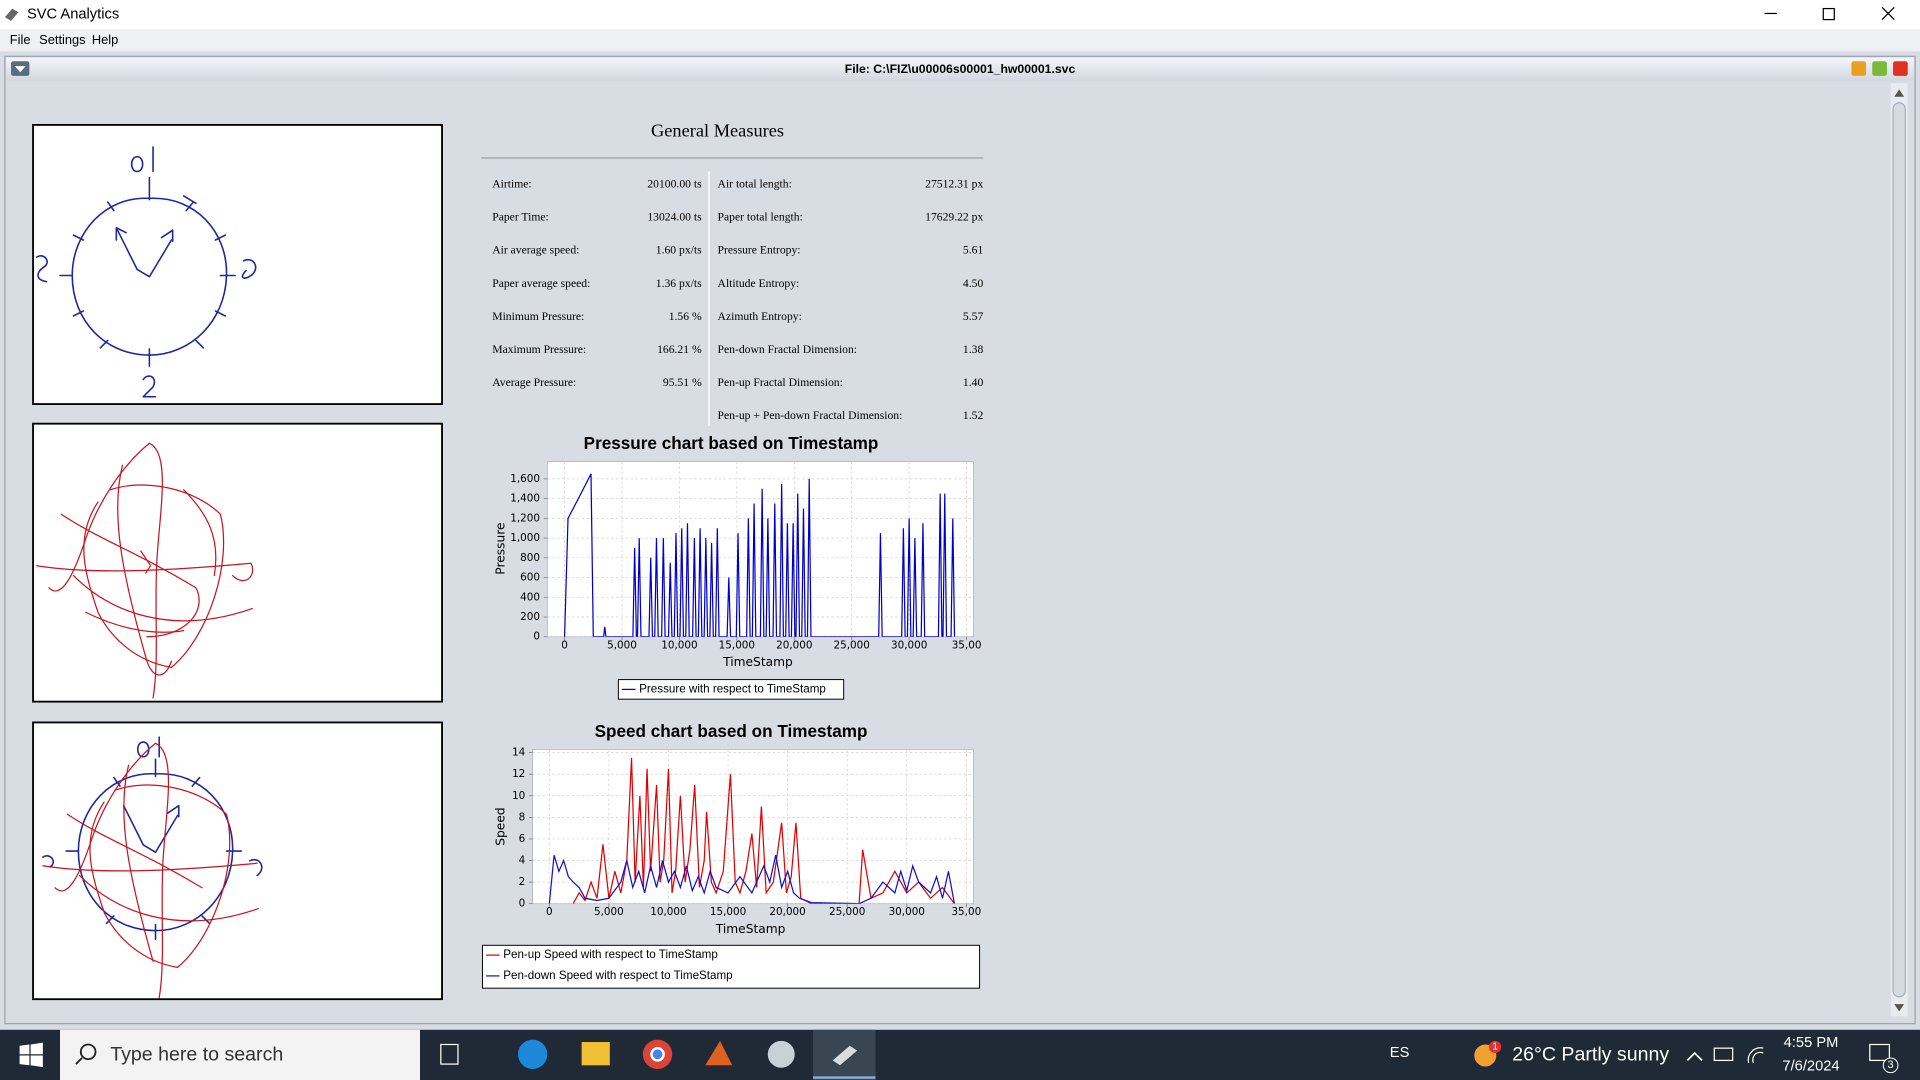  I want to click on measure-label: Air total length:, so click(755, 184).